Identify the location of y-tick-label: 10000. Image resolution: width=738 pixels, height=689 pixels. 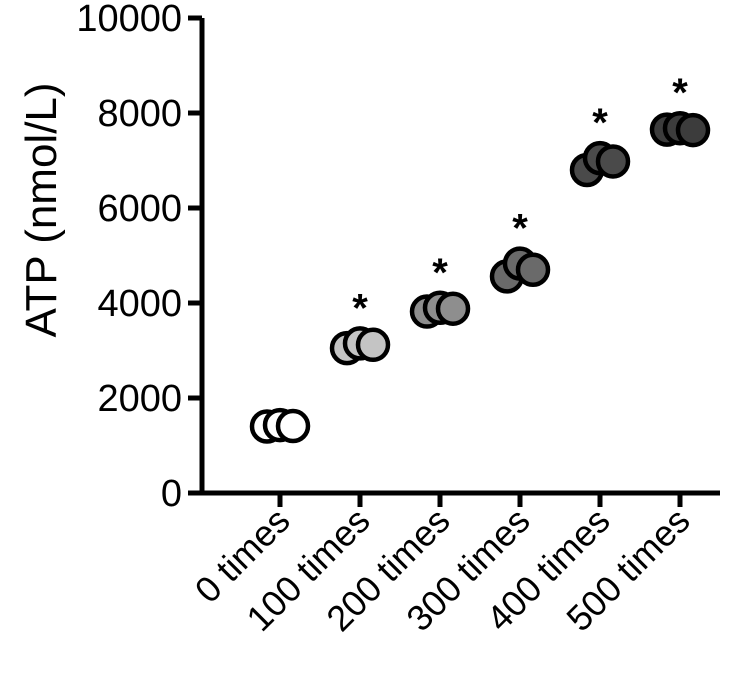
(129, 20).